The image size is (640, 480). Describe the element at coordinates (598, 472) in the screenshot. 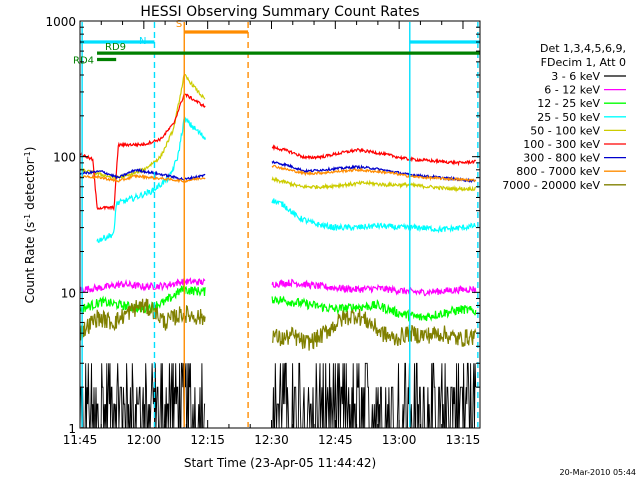

I see `generation-timestamp: 20-Mar-2010 05:44` at that location.